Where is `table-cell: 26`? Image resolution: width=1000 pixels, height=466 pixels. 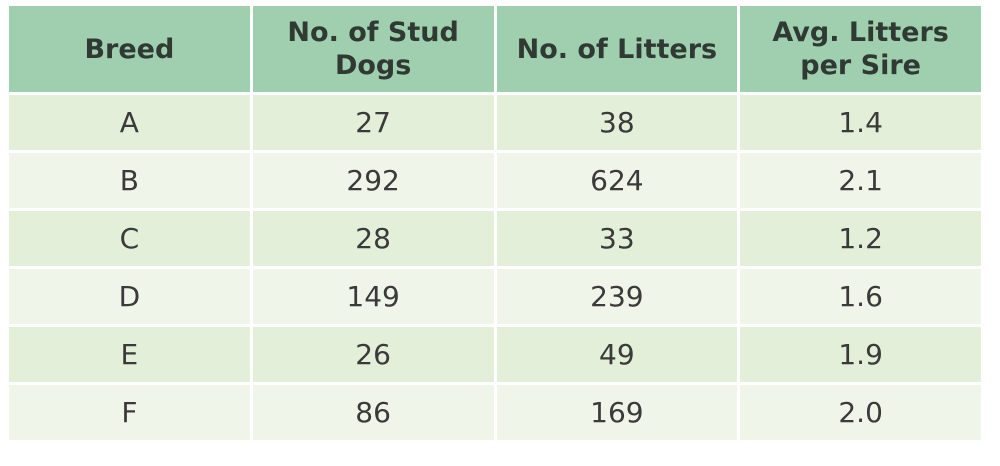
table-cell: 26 is located at coordinates (373, 354).